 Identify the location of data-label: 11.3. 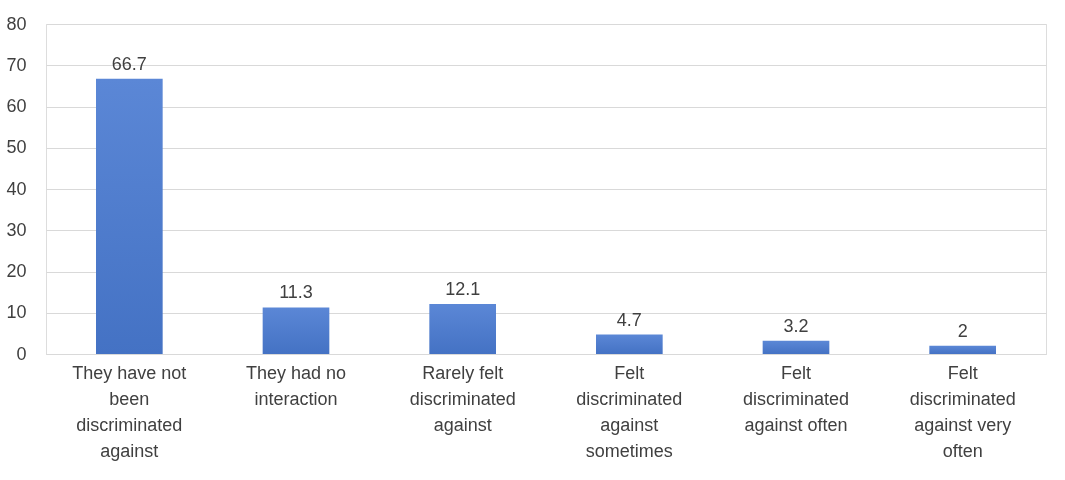
(296, 292).